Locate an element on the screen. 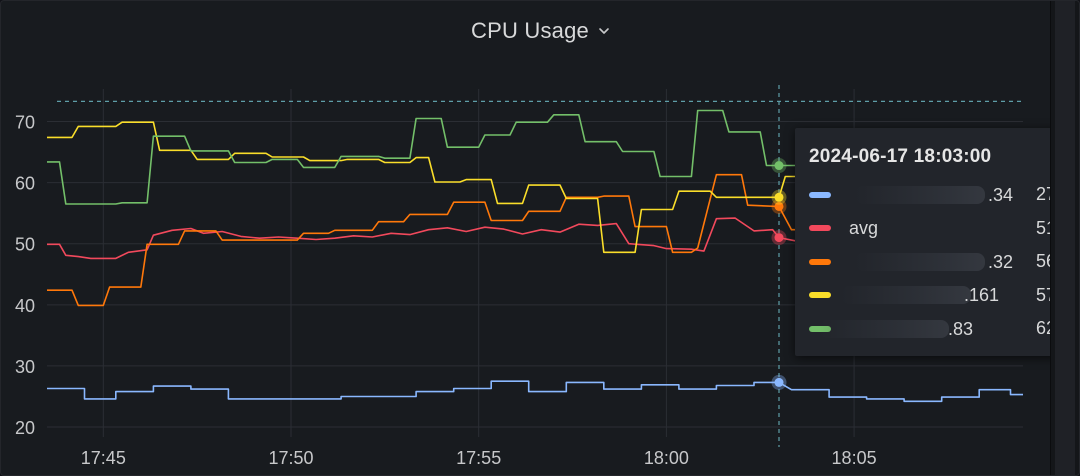 The width and height of the screenshot is (1080, 476). tooltip-row-s3: .32 56.1 is located at coordinates (940, 262).